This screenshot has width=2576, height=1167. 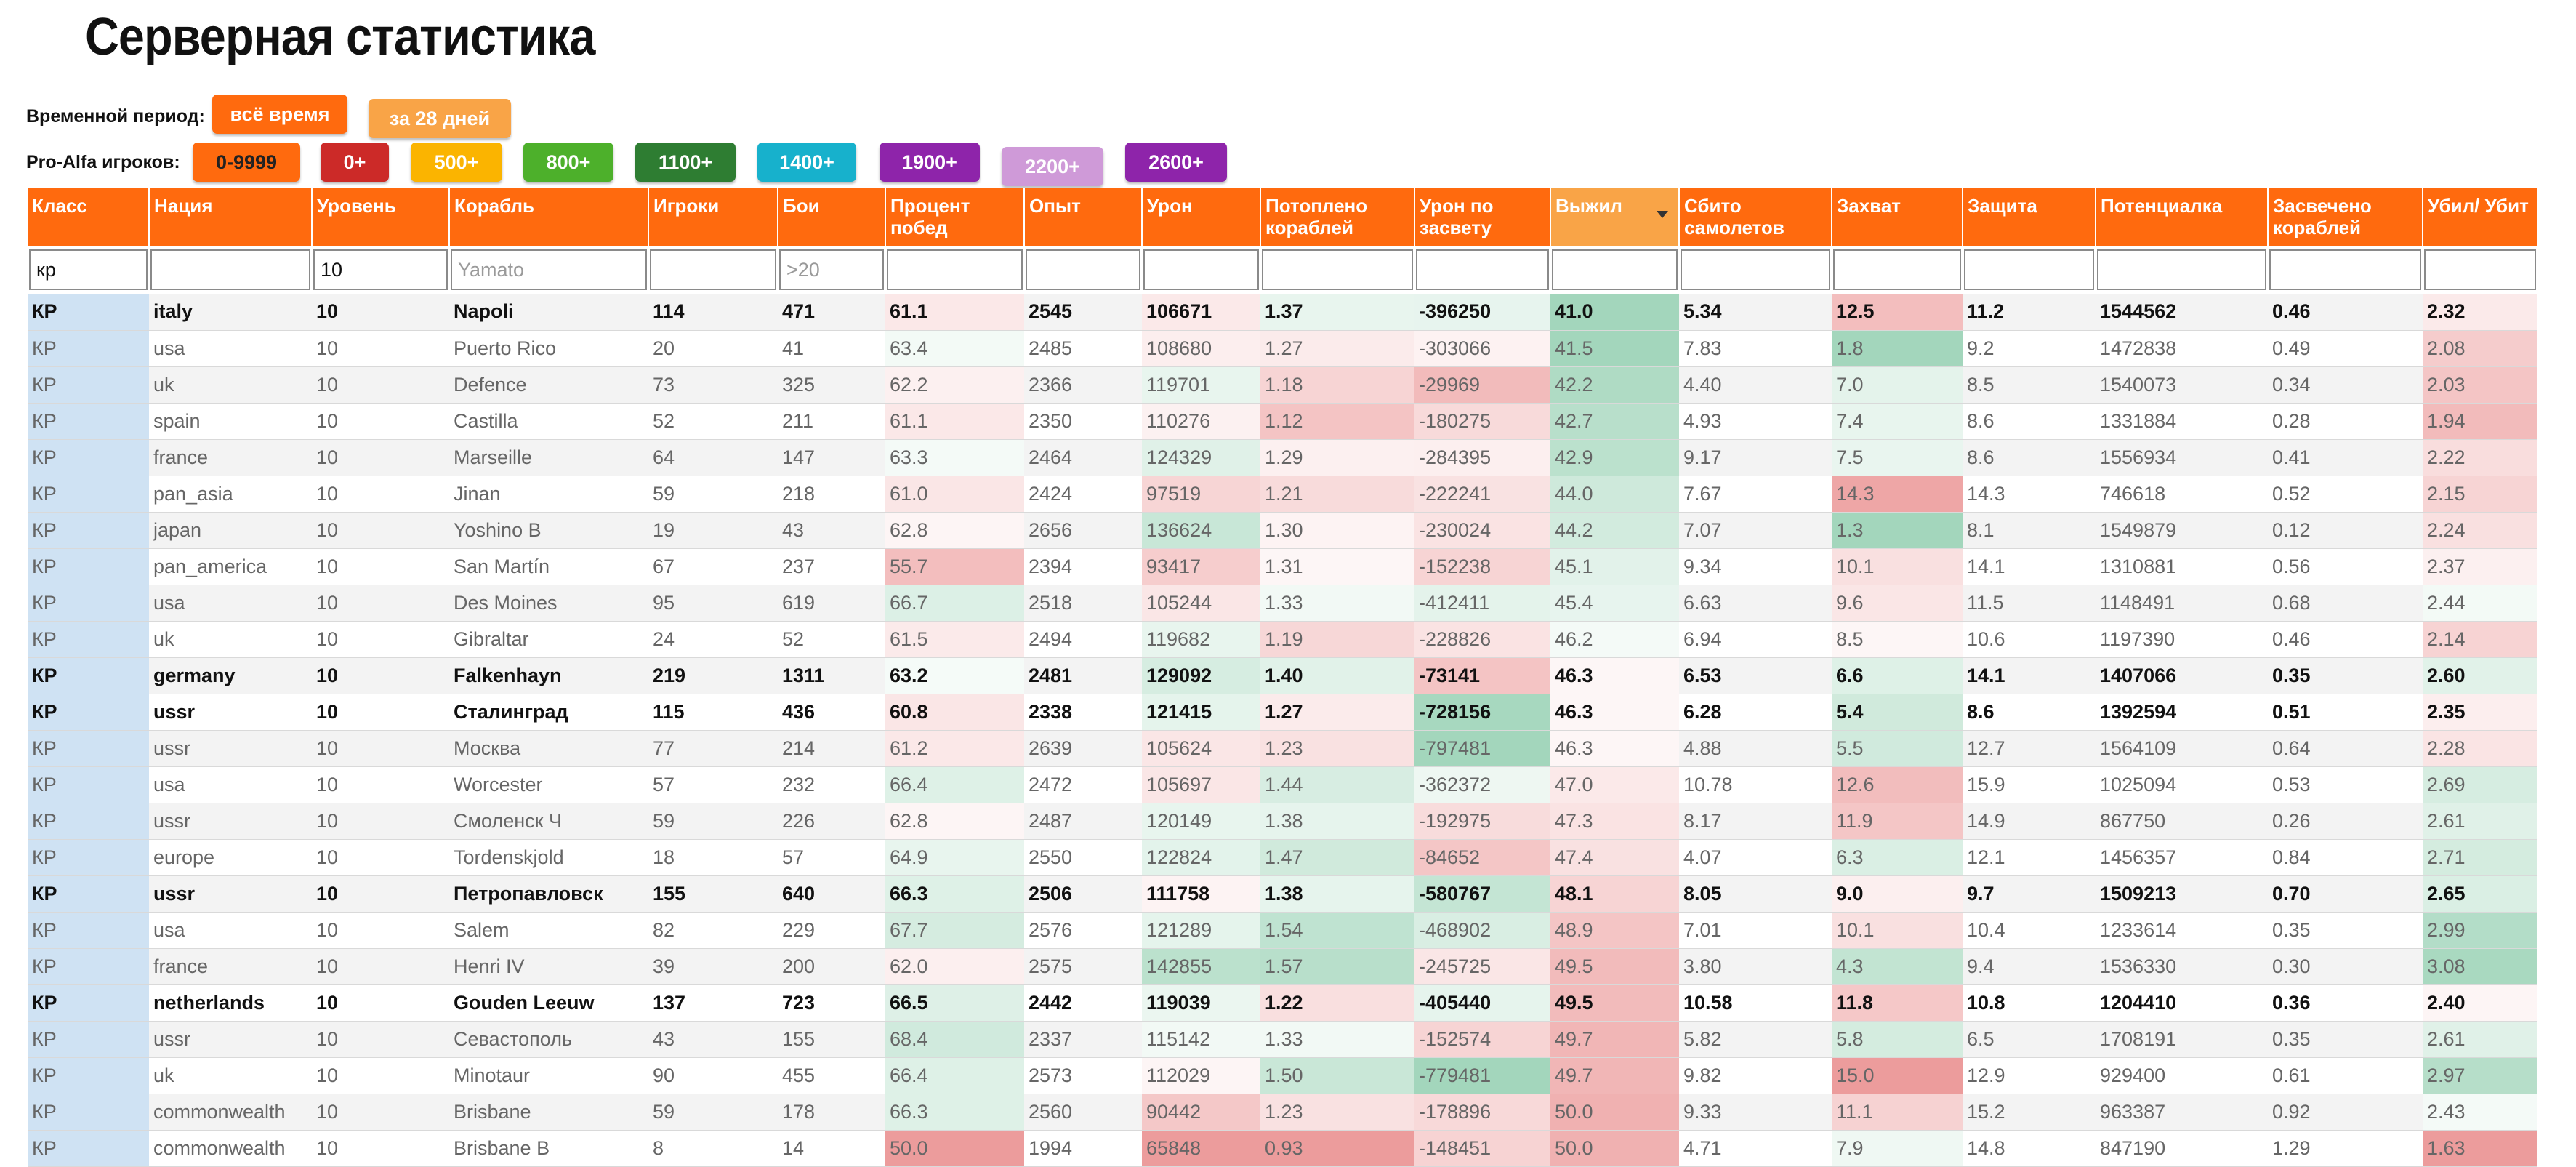 What do you see at coordinates (2029, 217) in the screenshot?
I see `column-header-defense: Защита` at bounding box center [2029, 217].